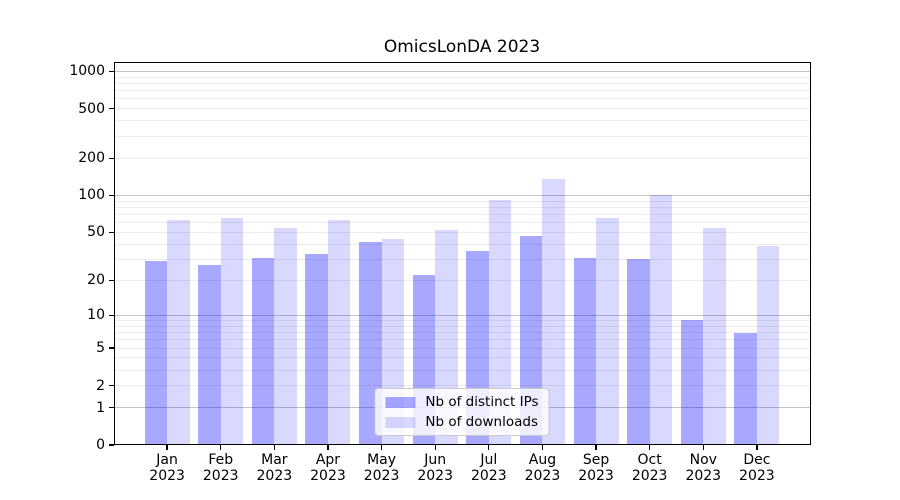 This screenshot has width=900, height=500. What do you see at coordinates (482, 402) in the screenshot?
I see `legend-label-distinct-ips: Nb of distinct IPs` at bounding box center [482, 402].